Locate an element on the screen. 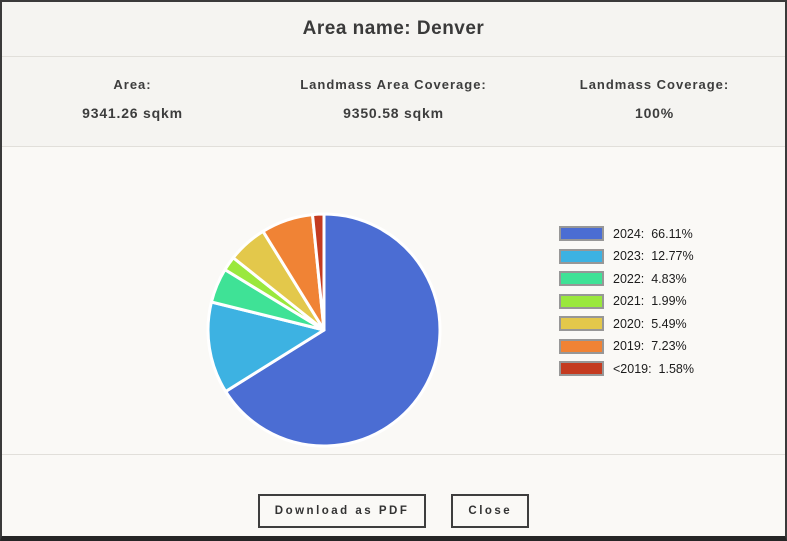 The width and height of the screenshot is (787, 541). legend-item-<2019: <2019: 1.58% is located at coordinates (626, 368).